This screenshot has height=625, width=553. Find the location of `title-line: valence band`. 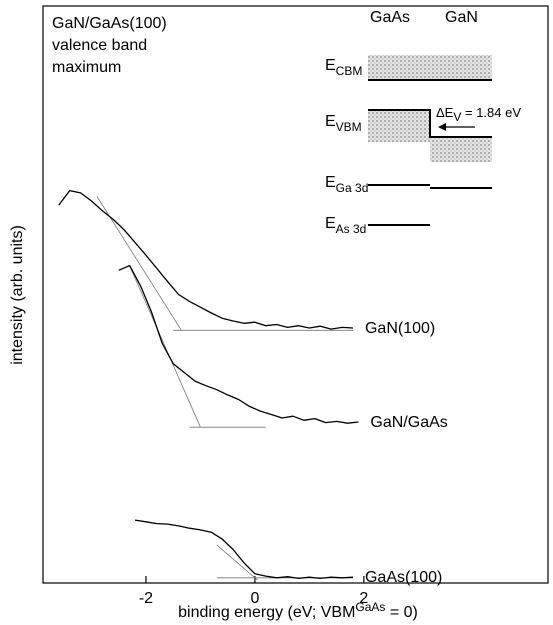

title-line: valence band is located at coordinates (99, 45).